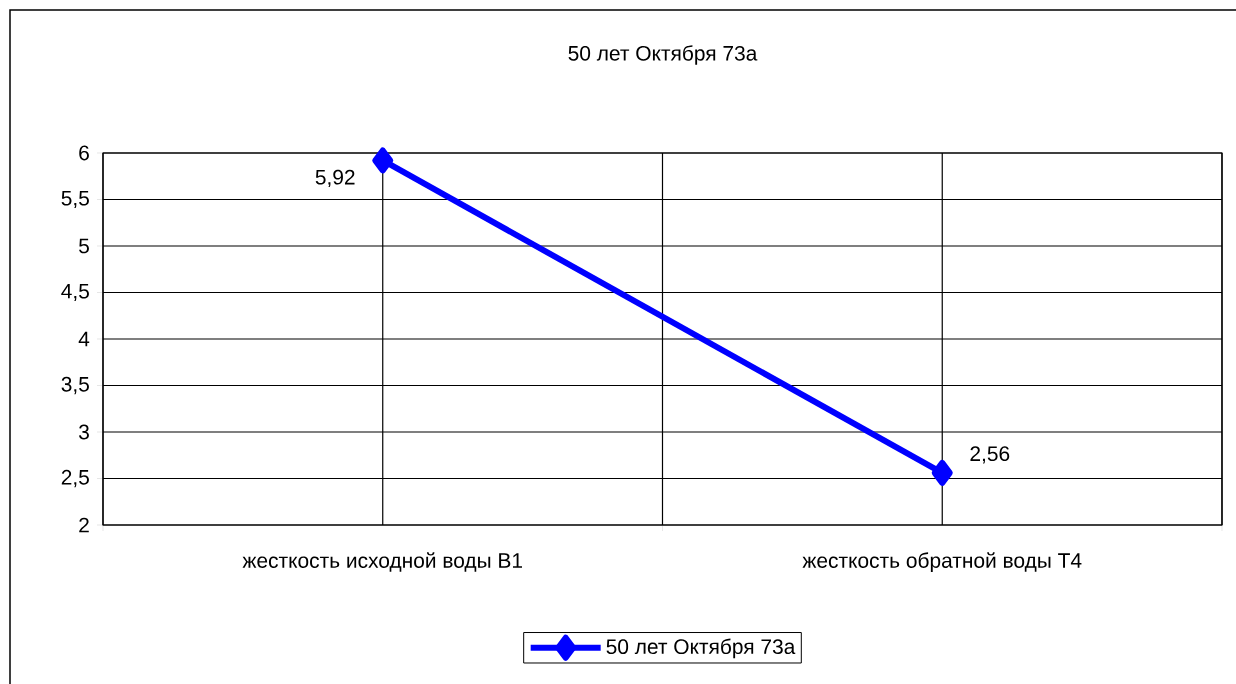 The image size is (1236, 684). Describe the element at coordinates (990, 455) in the screenshot. I see `data-label: 2,56` at that location.